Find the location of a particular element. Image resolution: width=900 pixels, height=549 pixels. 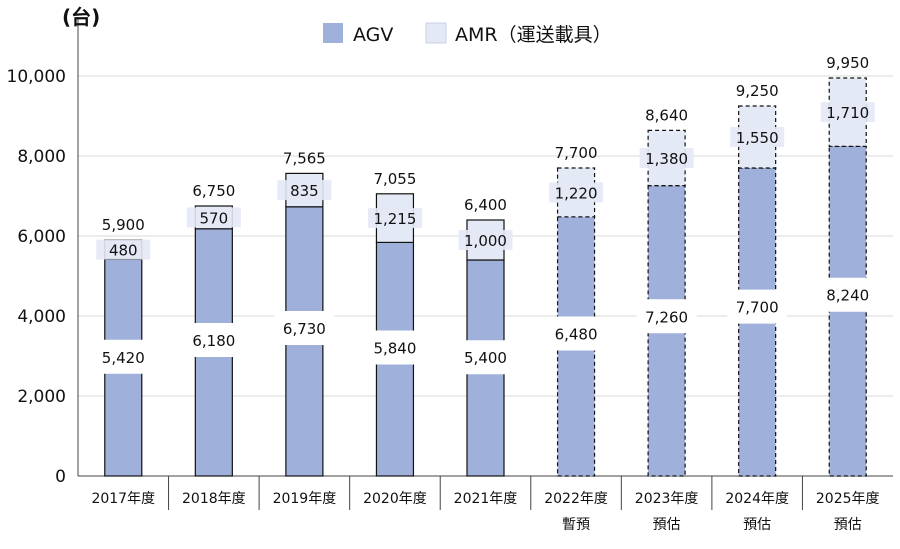

amr-value-label: 1,550 is located at coordinates (757, 138).